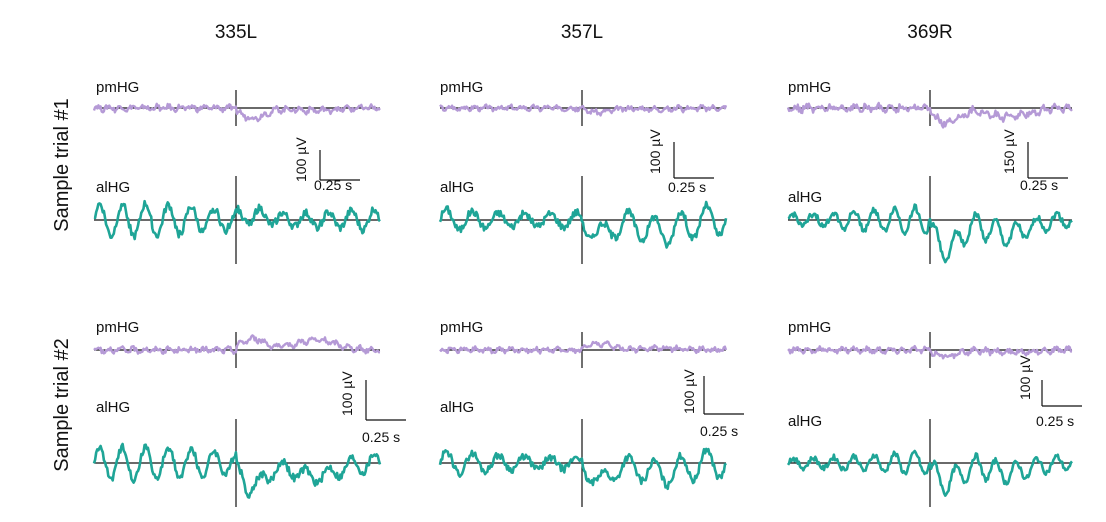 Image resolution: width=1106 pixels, height=522 pixels. I want to click on scale-bar-y-label: 150 µV, so click(1009, 151).